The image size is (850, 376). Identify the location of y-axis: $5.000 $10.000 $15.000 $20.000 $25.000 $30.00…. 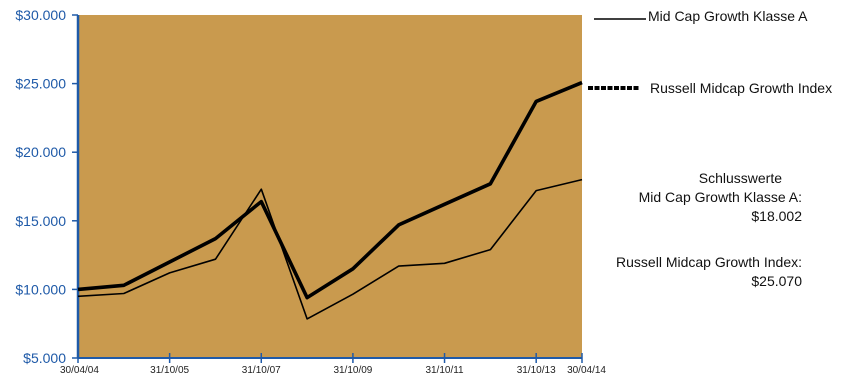
(47, 186).